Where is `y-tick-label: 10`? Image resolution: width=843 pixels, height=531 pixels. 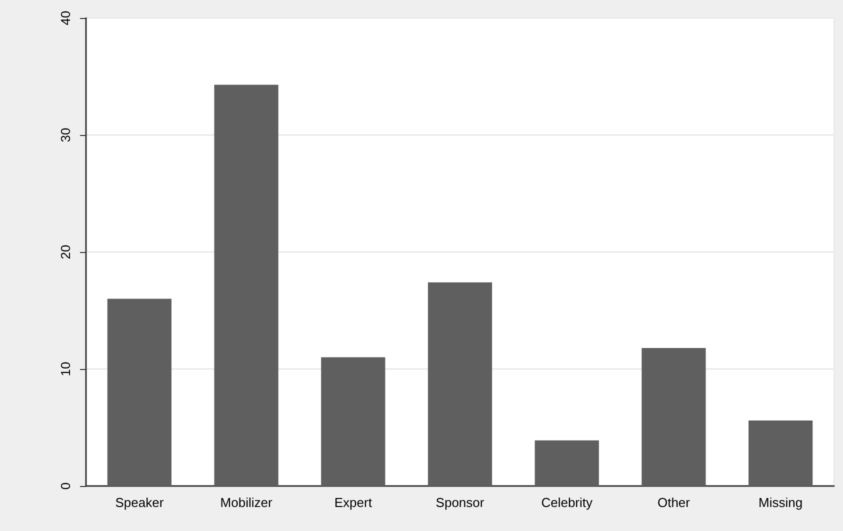 y-tick-label: 10 is located at coordinates (65, 369).